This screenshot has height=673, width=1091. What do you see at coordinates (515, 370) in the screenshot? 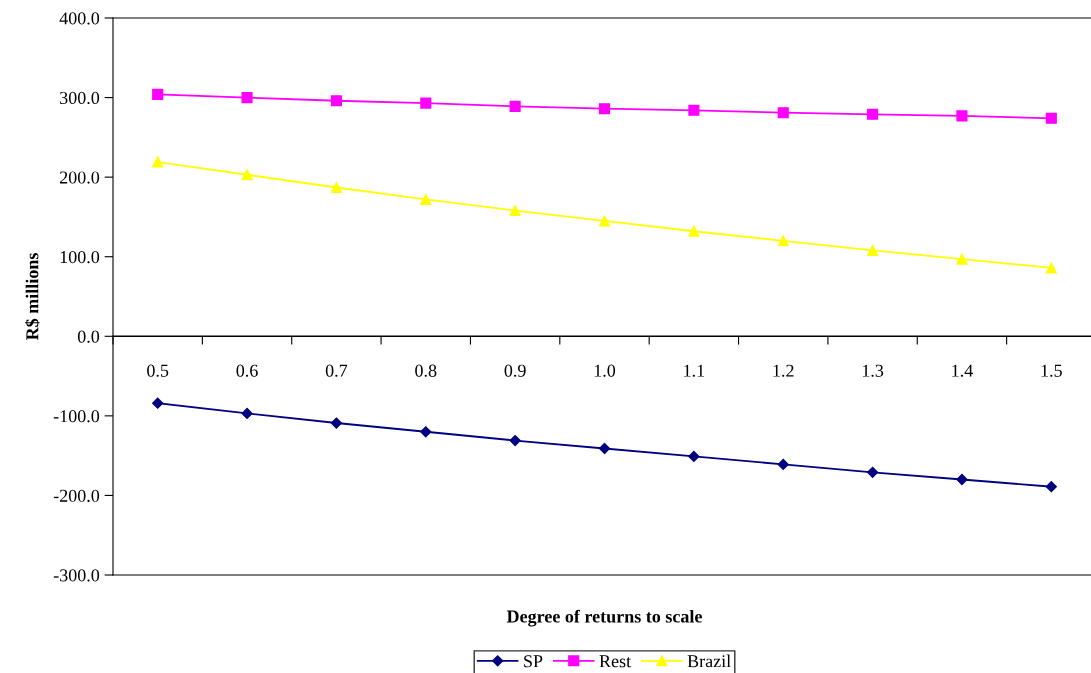
I see `x-tick-label: 0.9` at bounding box center [515, 370].